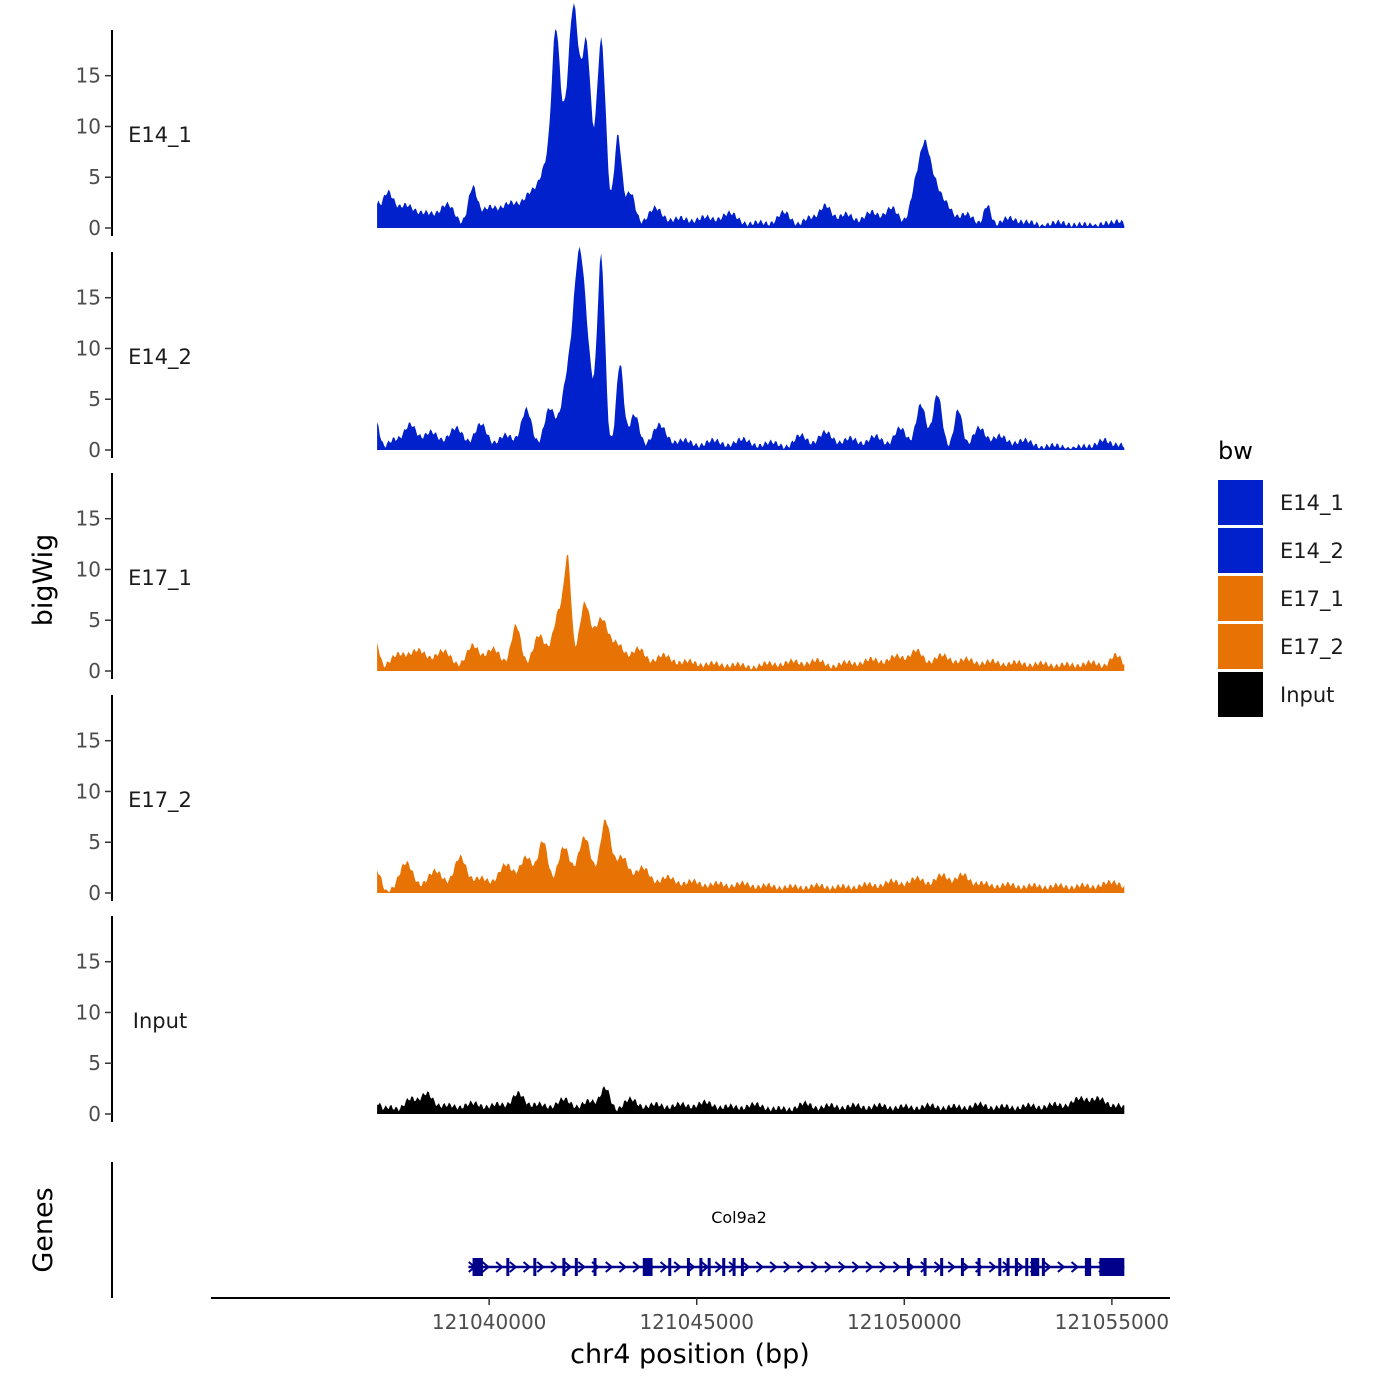 The image size is (1400, 1400). Describe the element at coordinates (904, 1322) in the screenshot. I see `x-tick-label: 121050000` at that location.